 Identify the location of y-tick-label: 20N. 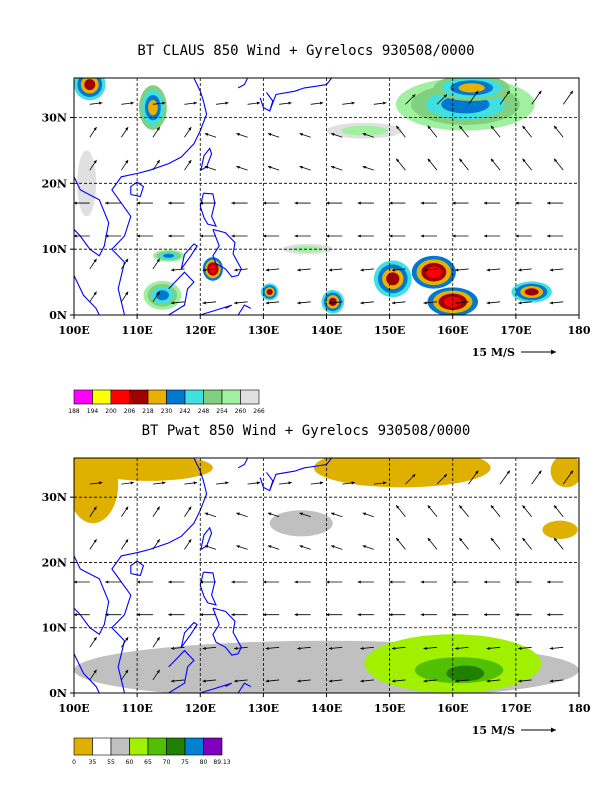
(54, 562).